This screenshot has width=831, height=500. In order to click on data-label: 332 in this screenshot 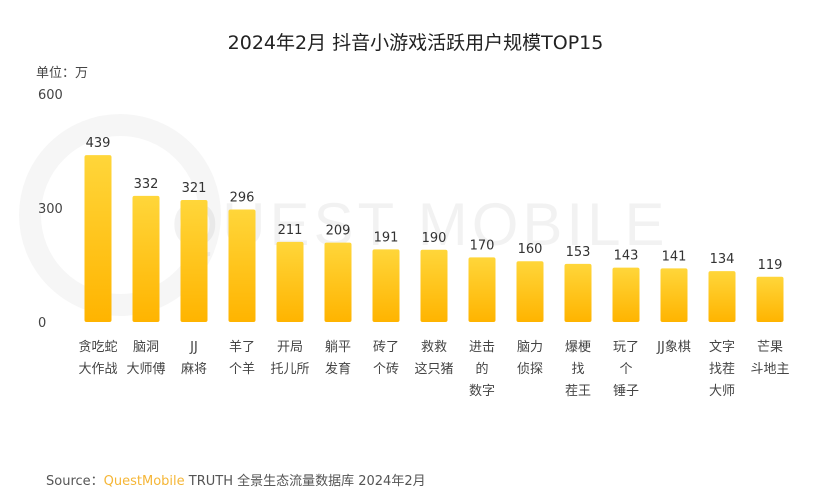, I will do `click(146, 184)`.